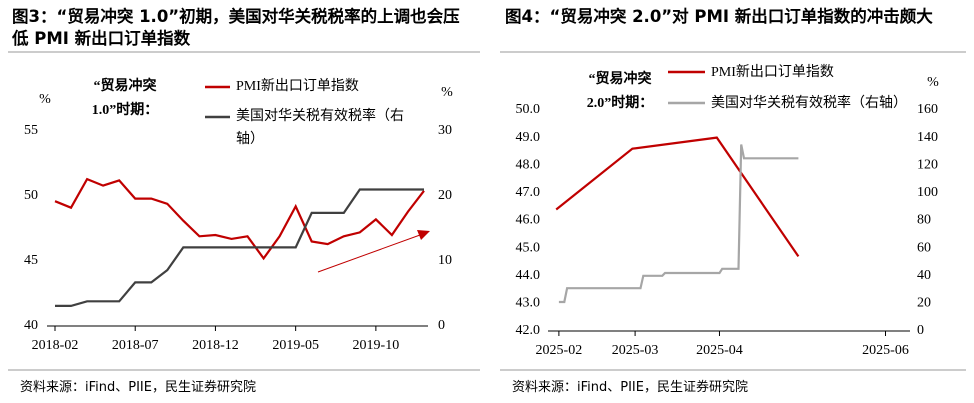  I want to click on y-tick-label: 42.0, so click(528, 330).